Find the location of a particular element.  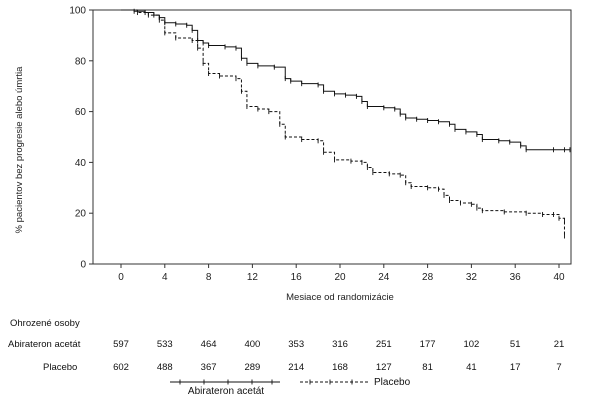

x-tick-label: 16 is located at coordinates (297, 277).